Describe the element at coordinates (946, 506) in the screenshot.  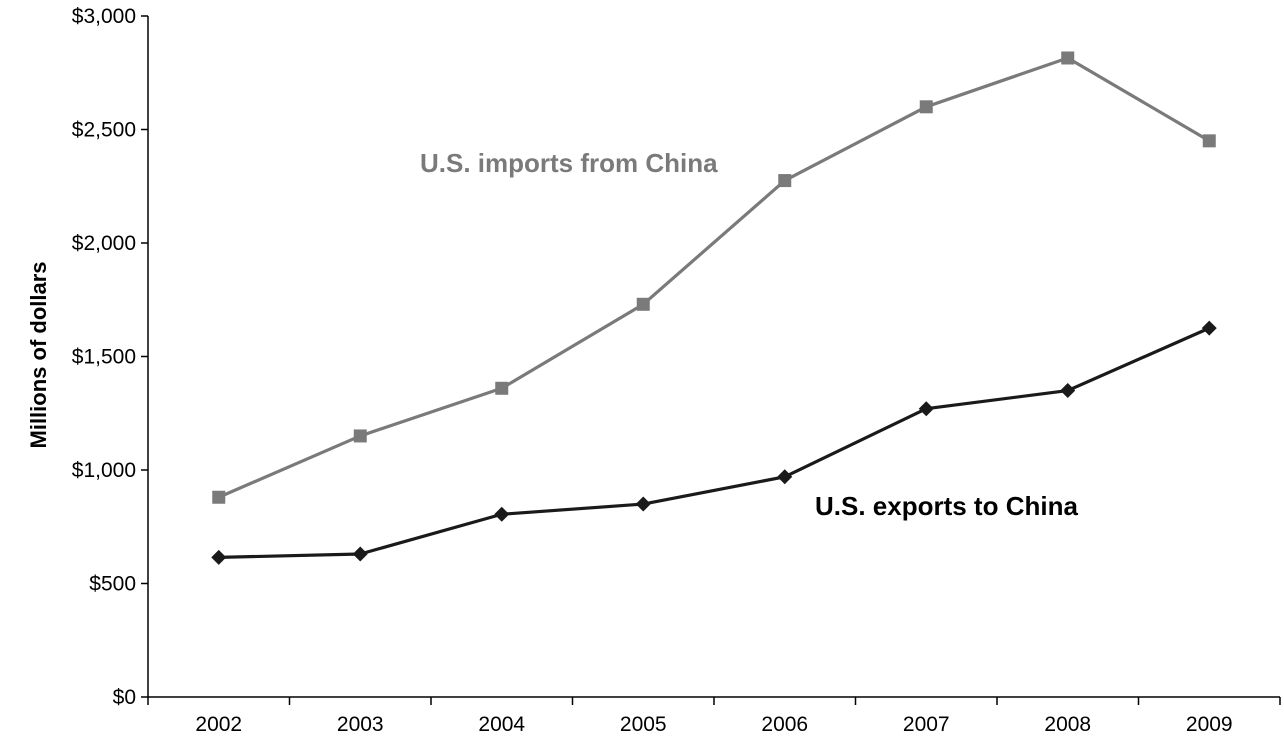
I see `series-label-exports: U.S. exports to China` at that location.